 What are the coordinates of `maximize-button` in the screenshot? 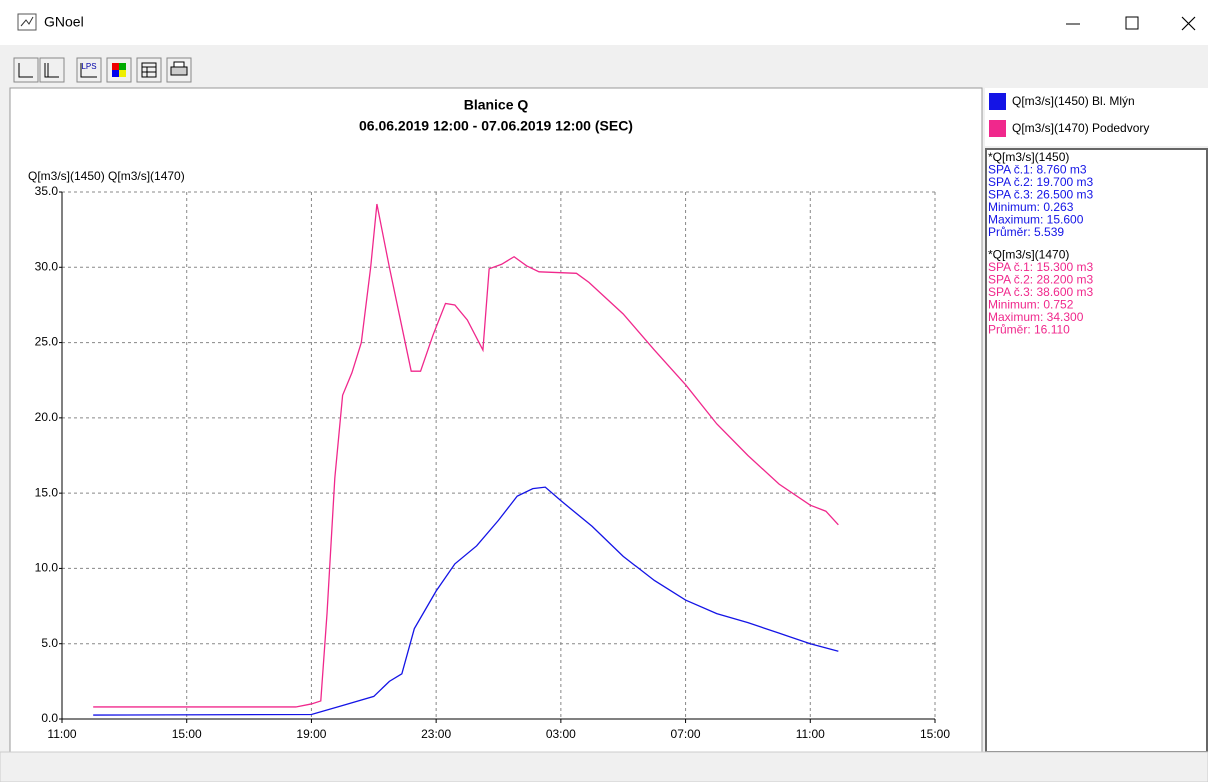 It's located at (1132, 23).